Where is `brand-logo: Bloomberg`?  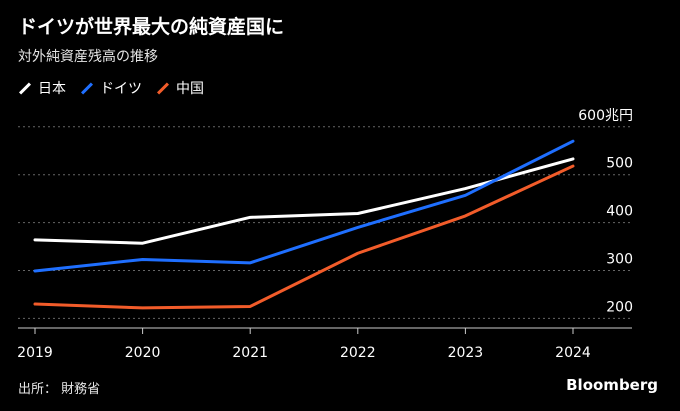
brand-logo: Bloomberg is located at coordinates (612, 385).